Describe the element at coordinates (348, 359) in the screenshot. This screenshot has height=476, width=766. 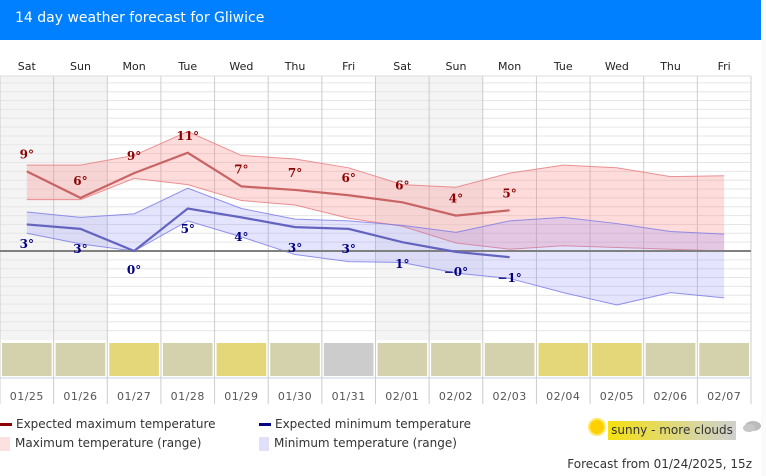
I see `weather-condition-tile: cloudy` at that location.